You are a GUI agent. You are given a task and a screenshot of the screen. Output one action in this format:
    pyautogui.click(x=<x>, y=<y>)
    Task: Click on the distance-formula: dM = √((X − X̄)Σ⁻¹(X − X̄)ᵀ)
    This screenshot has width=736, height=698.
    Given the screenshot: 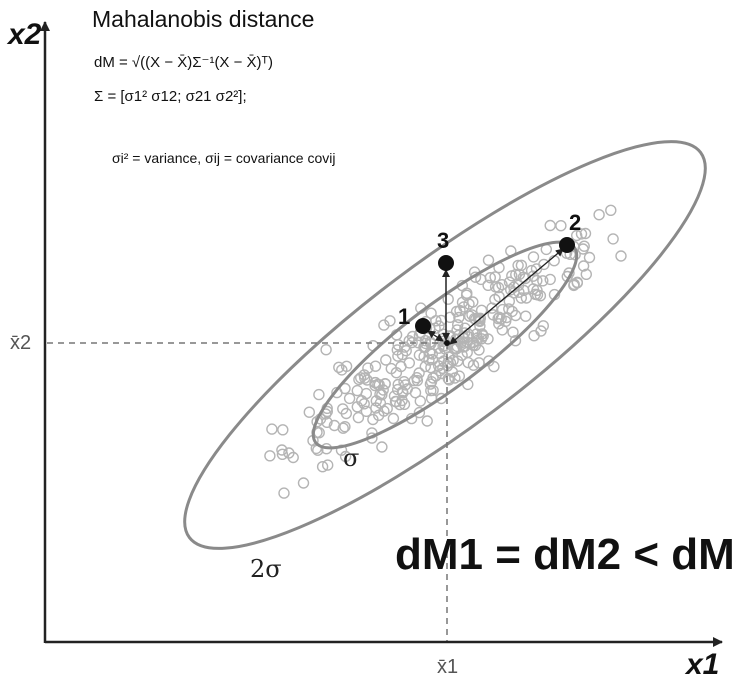 What is the action you would take?
    pyautogui.click(x=184, y=62)
    